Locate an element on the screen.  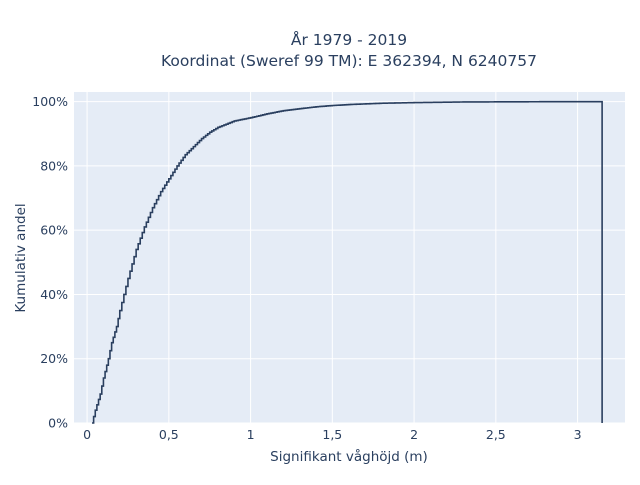
y-tick-label: 100% is located at coordinates (50, 101).